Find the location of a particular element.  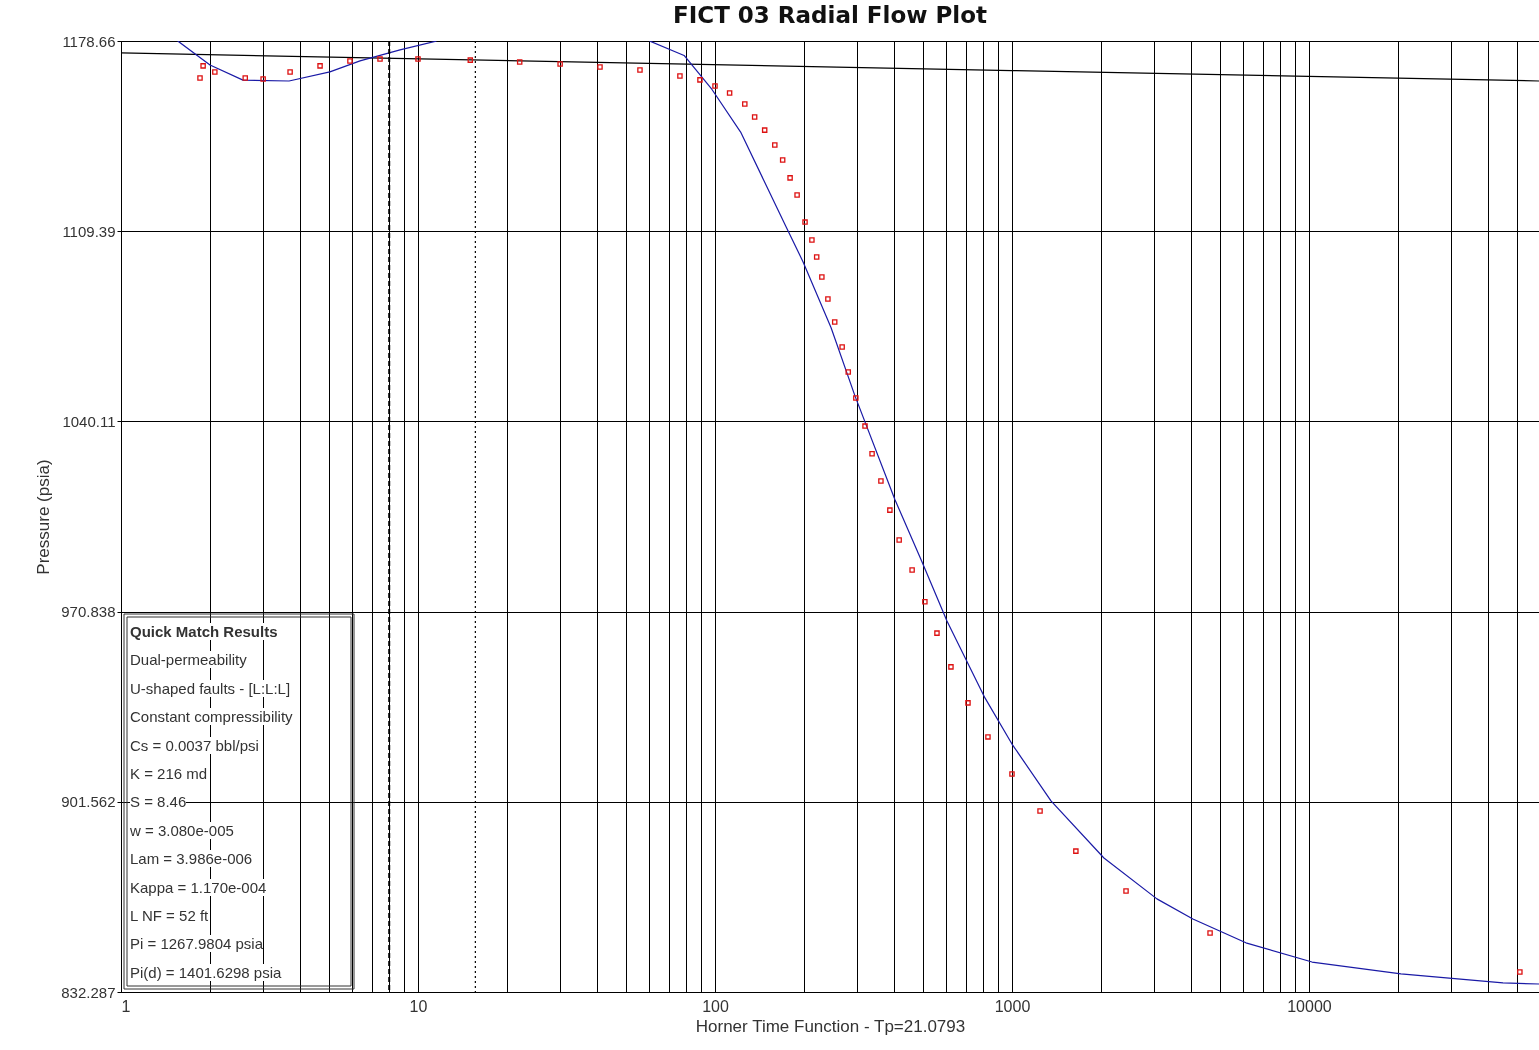

y-tick-label: 970.838 is located at coordinates (88, 612).